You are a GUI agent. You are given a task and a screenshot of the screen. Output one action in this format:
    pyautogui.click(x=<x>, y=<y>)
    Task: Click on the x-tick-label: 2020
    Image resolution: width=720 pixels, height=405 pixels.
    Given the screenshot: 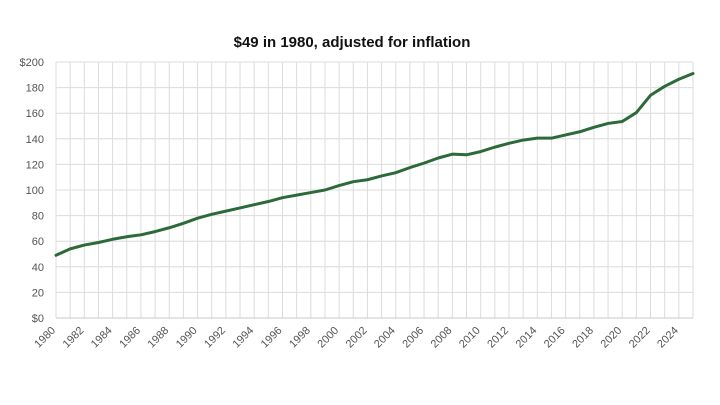 What is the action you would take?
    pyautogui.click(x=612, y=338)
    